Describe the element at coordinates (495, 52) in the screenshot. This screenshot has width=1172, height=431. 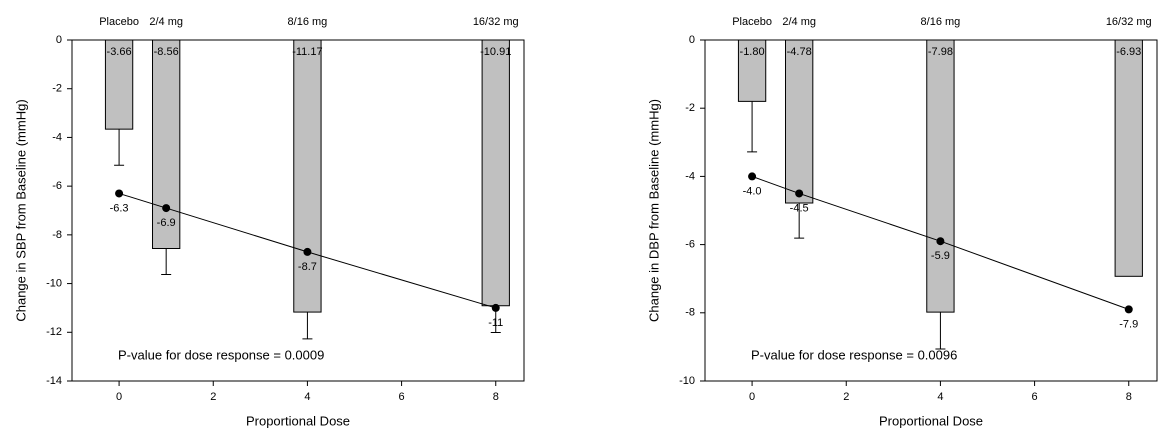
I see `bar-value-label: -10.91` at that location.